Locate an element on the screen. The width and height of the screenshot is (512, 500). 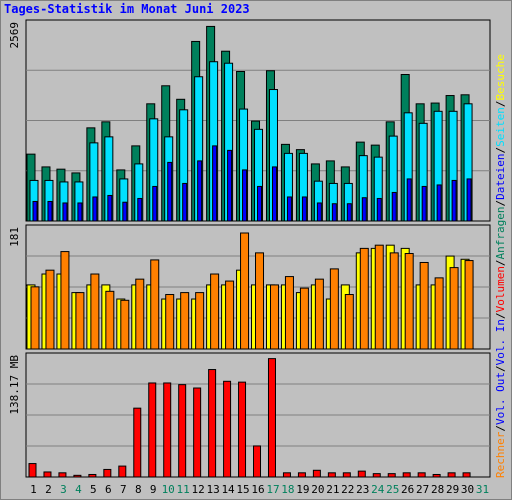
day-label-12: 12 is located at coordinates (198, 489).